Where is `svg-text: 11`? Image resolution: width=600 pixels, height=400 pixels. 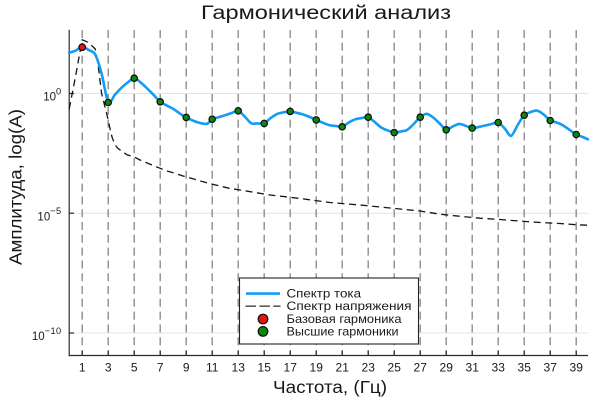
svg-text: 11 is located at coordinates (212, 368).